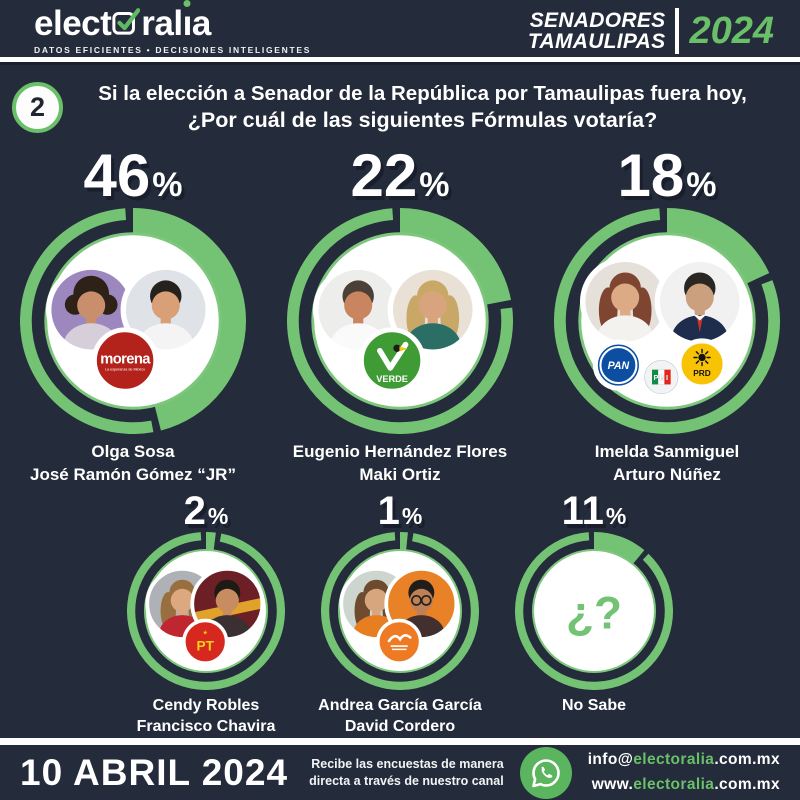 The height and width of the screenshot is (800, 800). What do you see at coordinates (206, 705) in the screenshot?
I see `candidate-name: Cendy Robles` at bounding box center [206, 705].